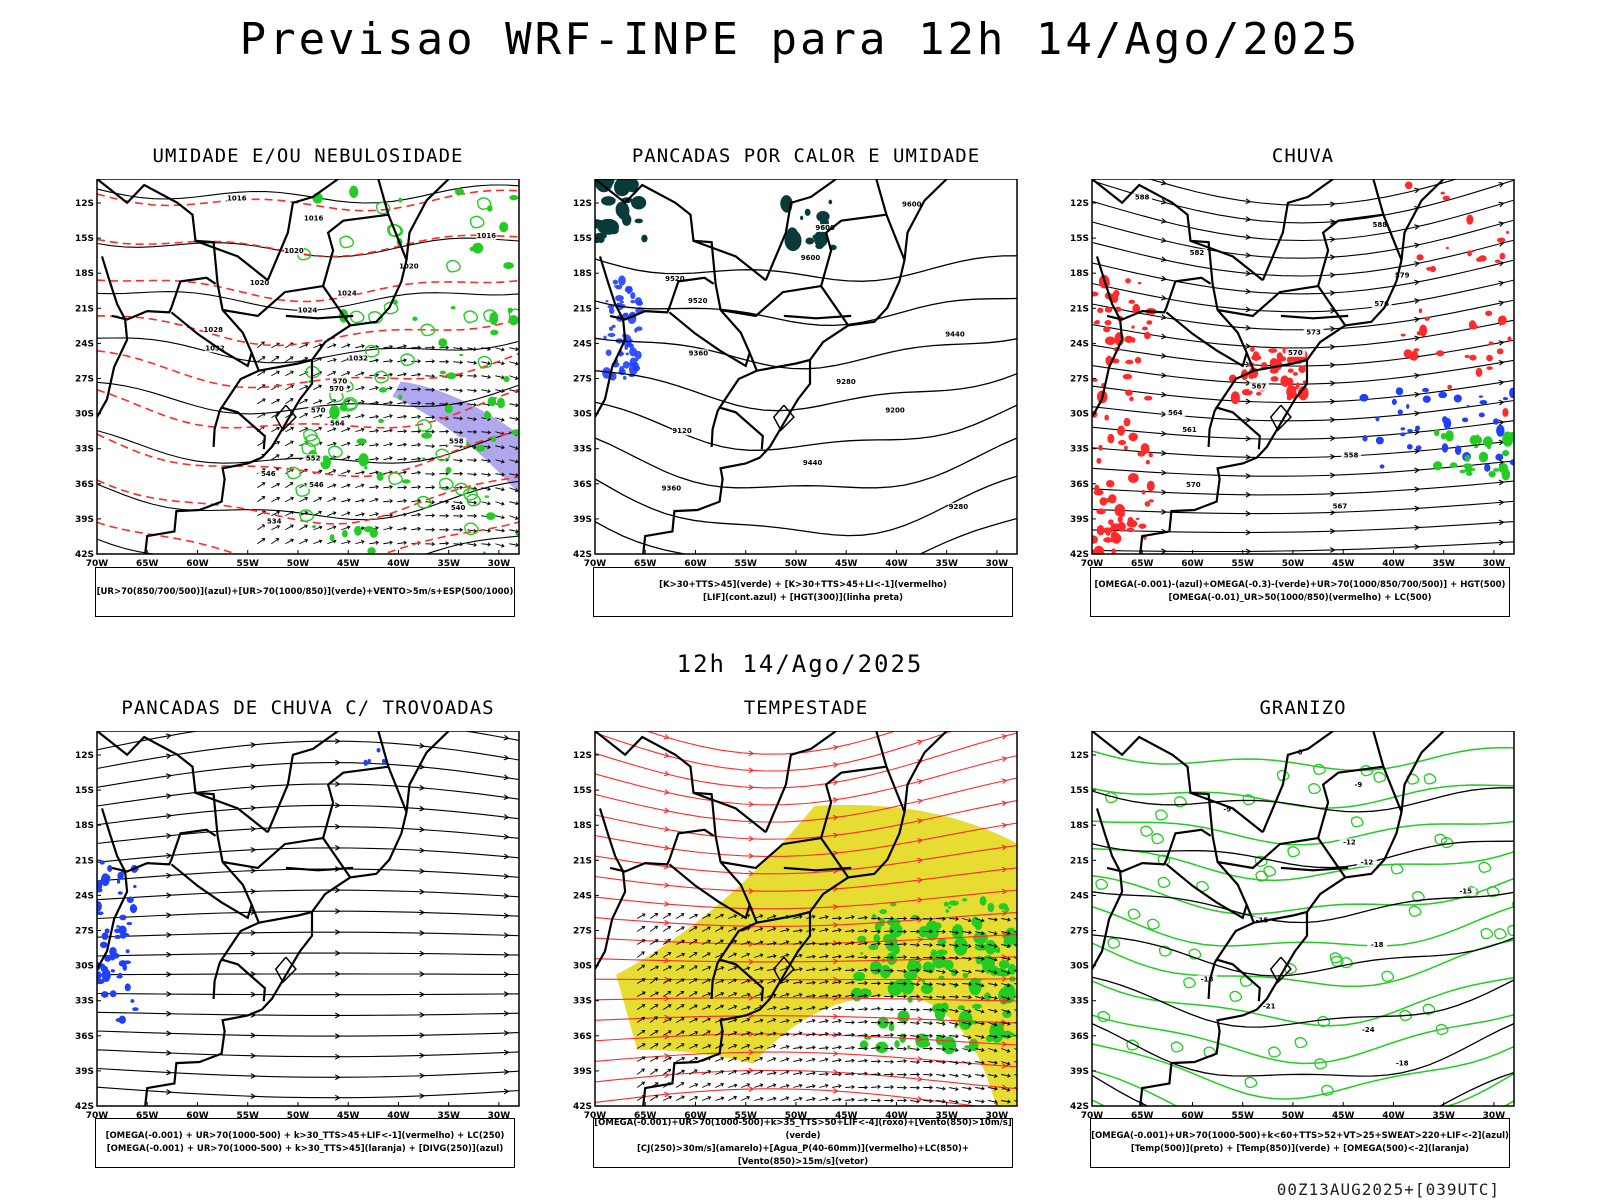  Describe the element at coordinates (308, 194) in the screenshot. I see `isobar` at that location.